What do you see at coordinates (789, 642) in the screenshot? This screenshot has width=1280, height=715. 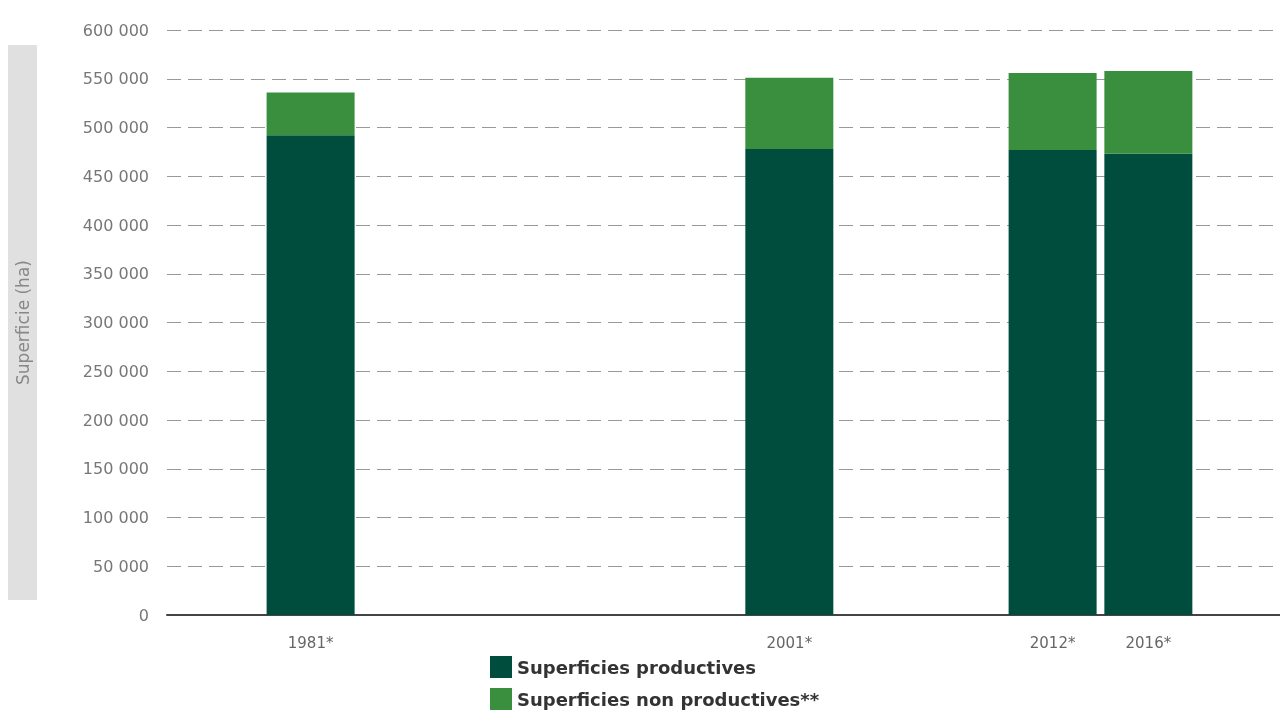 I see `x-tick-label: 2001*` at bounding box center [789, 642].